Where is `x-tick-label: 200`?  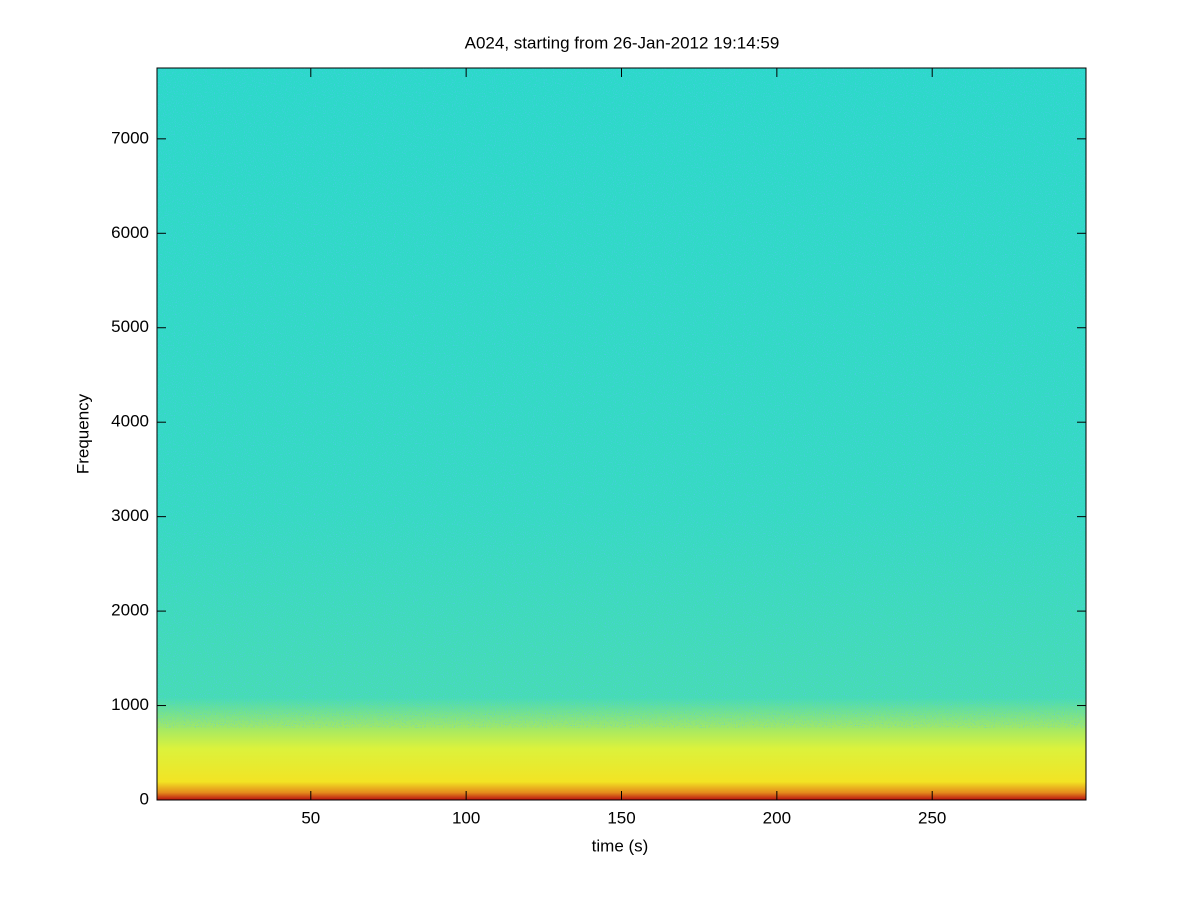
x-tick-label: 200 is located at coordinates (777, 817).